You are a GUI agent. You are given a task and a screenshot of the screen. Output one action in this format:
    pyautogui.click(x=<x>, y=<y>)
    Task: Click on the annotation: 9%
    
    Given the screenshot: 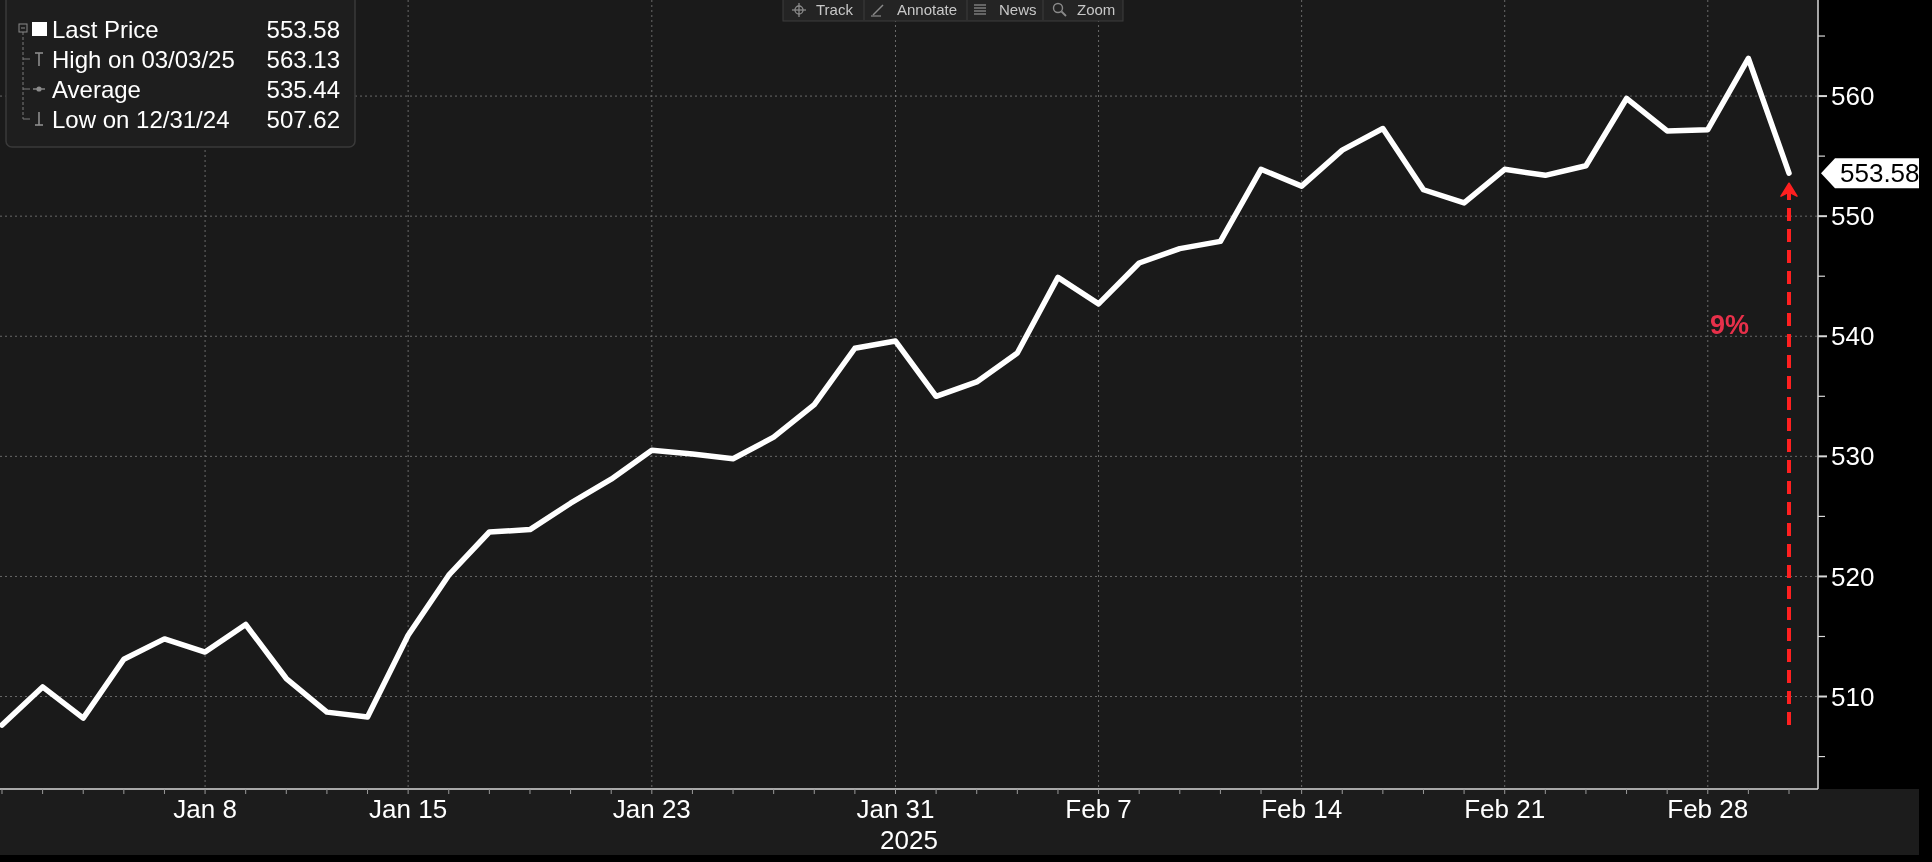 What is the action you would take?
    pyautogui.click(x=1729, y=324)
    